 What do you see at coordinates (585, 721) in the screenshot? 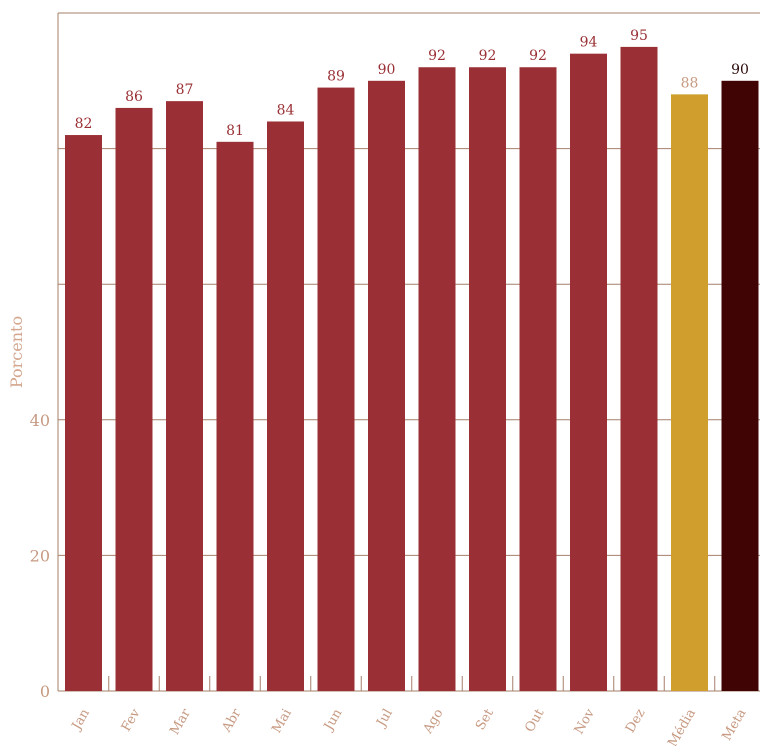
I see `x-tick-label: Nov` at bounding box center [585, 721].